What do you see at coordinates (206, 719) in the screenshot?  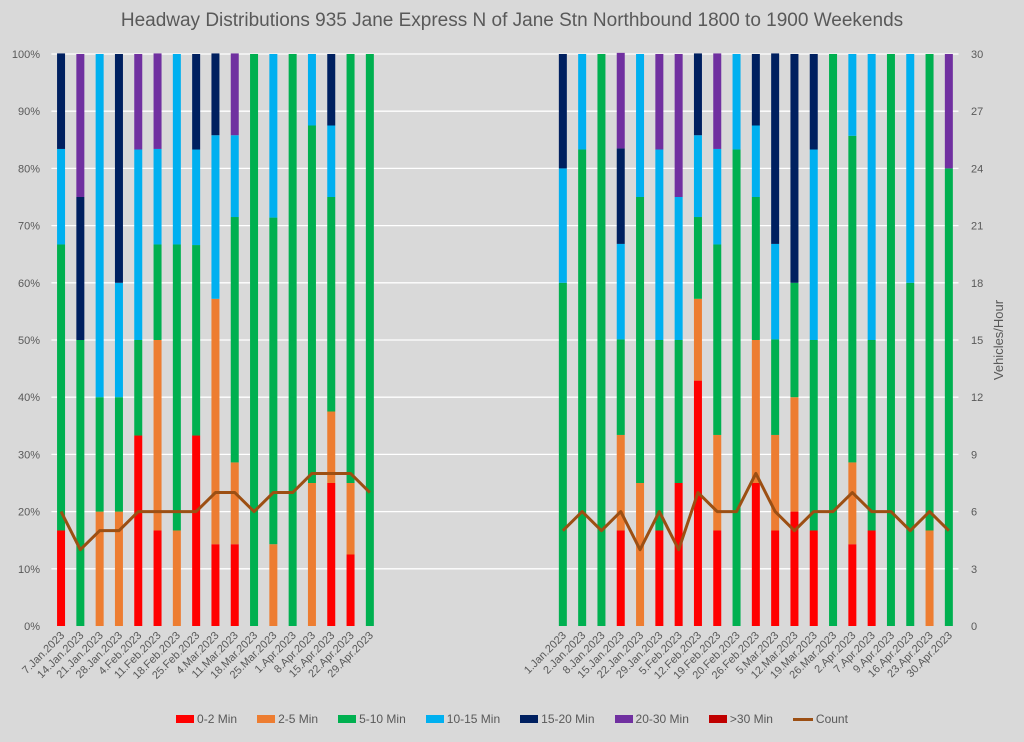 I see `legend-item: 0-2 Min` at bounding box center [206, 719].